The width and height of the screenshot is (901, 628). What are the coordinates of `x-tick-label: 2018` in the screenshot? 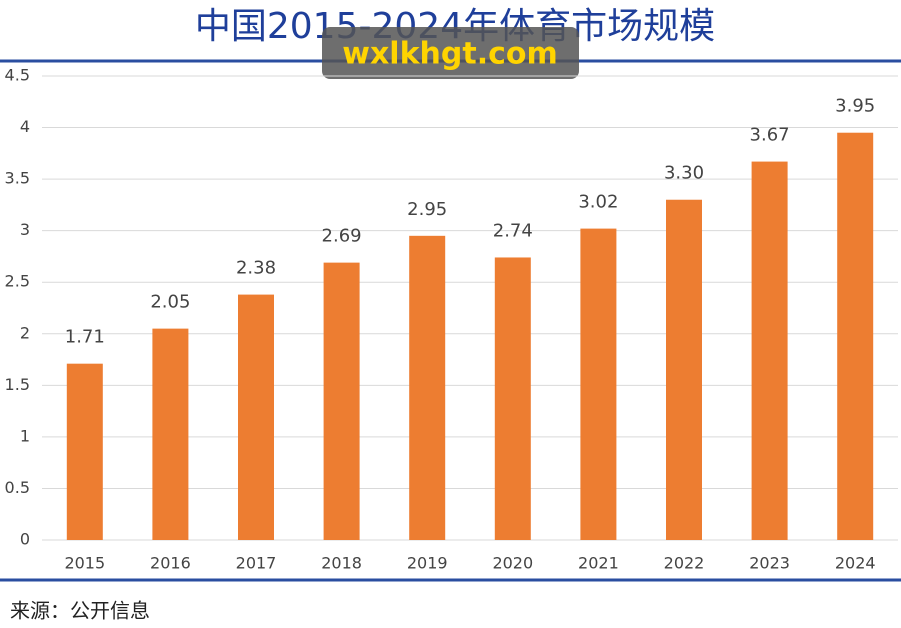 It's located at (341, 563).